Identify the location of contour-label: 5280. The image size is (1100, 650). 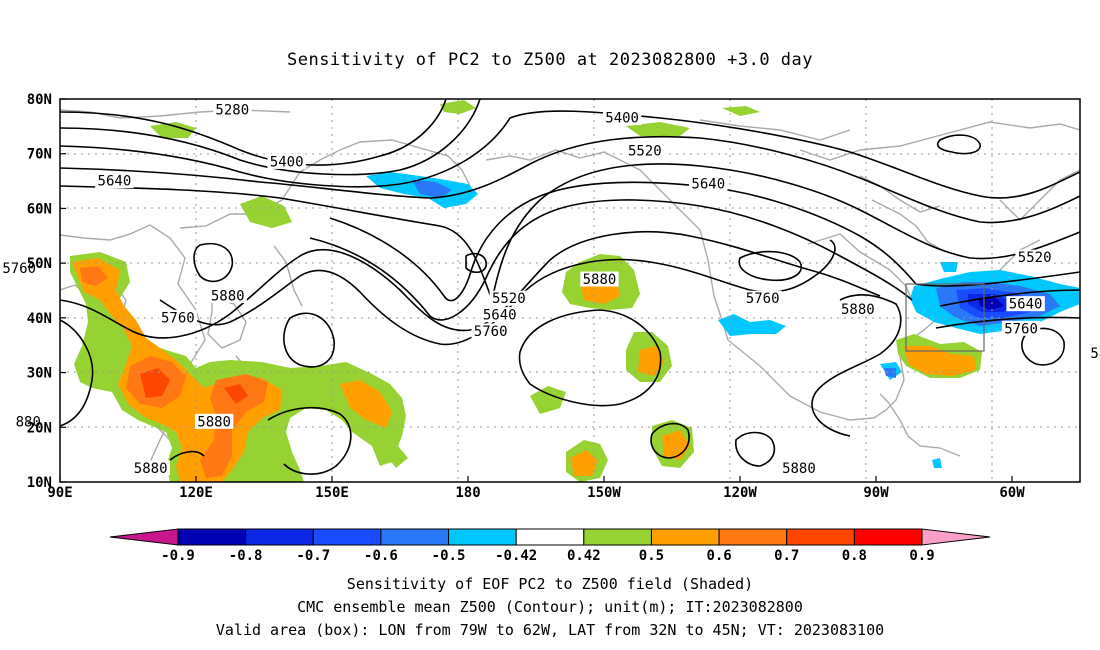
(232, 110).